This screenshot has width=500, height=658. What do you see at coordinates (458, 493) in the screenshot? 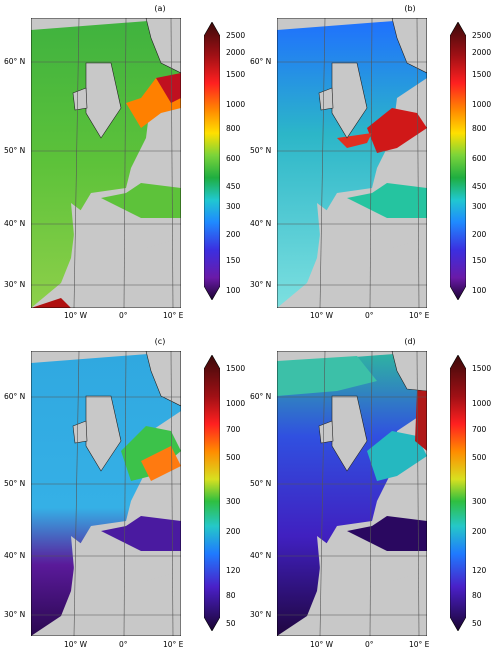
I see `colorbar-d` at bounding box center [458, 493].